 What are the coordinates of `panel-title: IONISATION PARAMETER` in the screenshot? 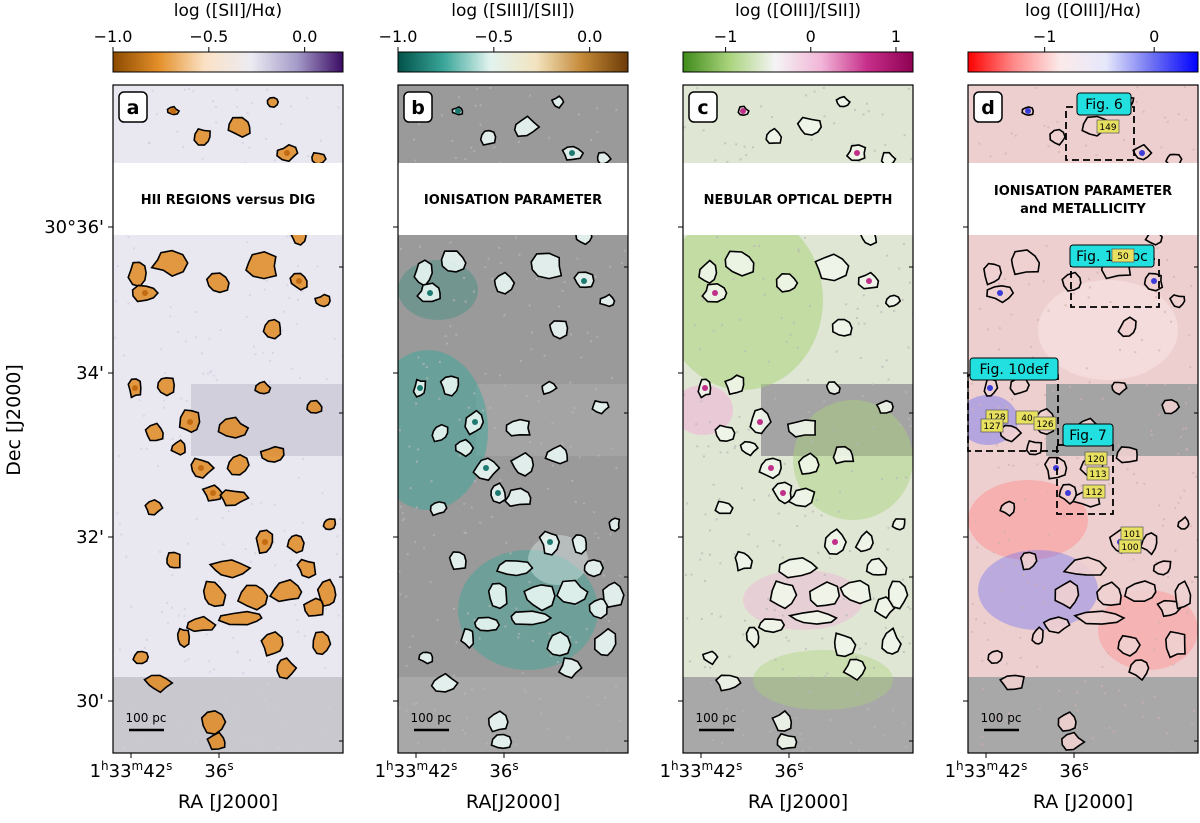 It's located at (513, 200).